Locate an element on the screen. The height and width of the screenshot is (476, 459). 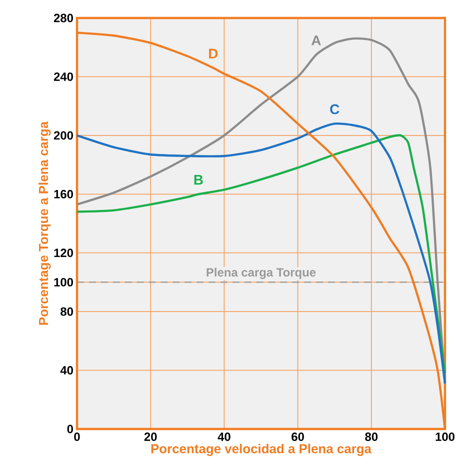
x-tick-label: 60 is located at coordinates (298, 436).